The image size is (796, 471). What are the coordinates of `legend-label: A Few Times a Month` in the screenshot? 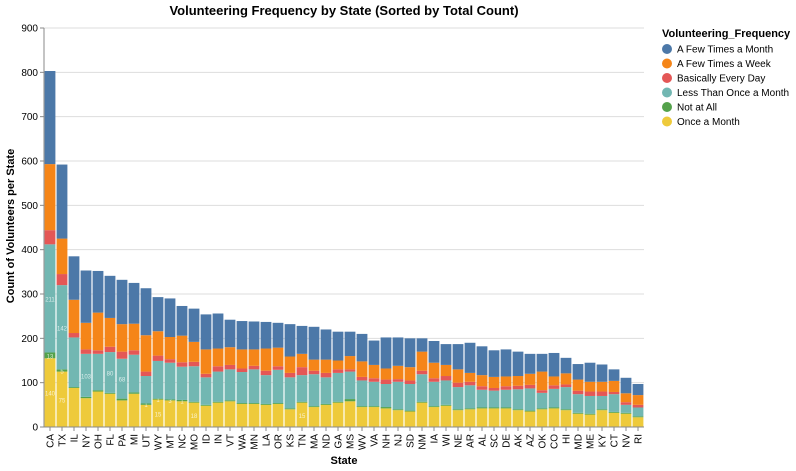 It's located at (725, 50).